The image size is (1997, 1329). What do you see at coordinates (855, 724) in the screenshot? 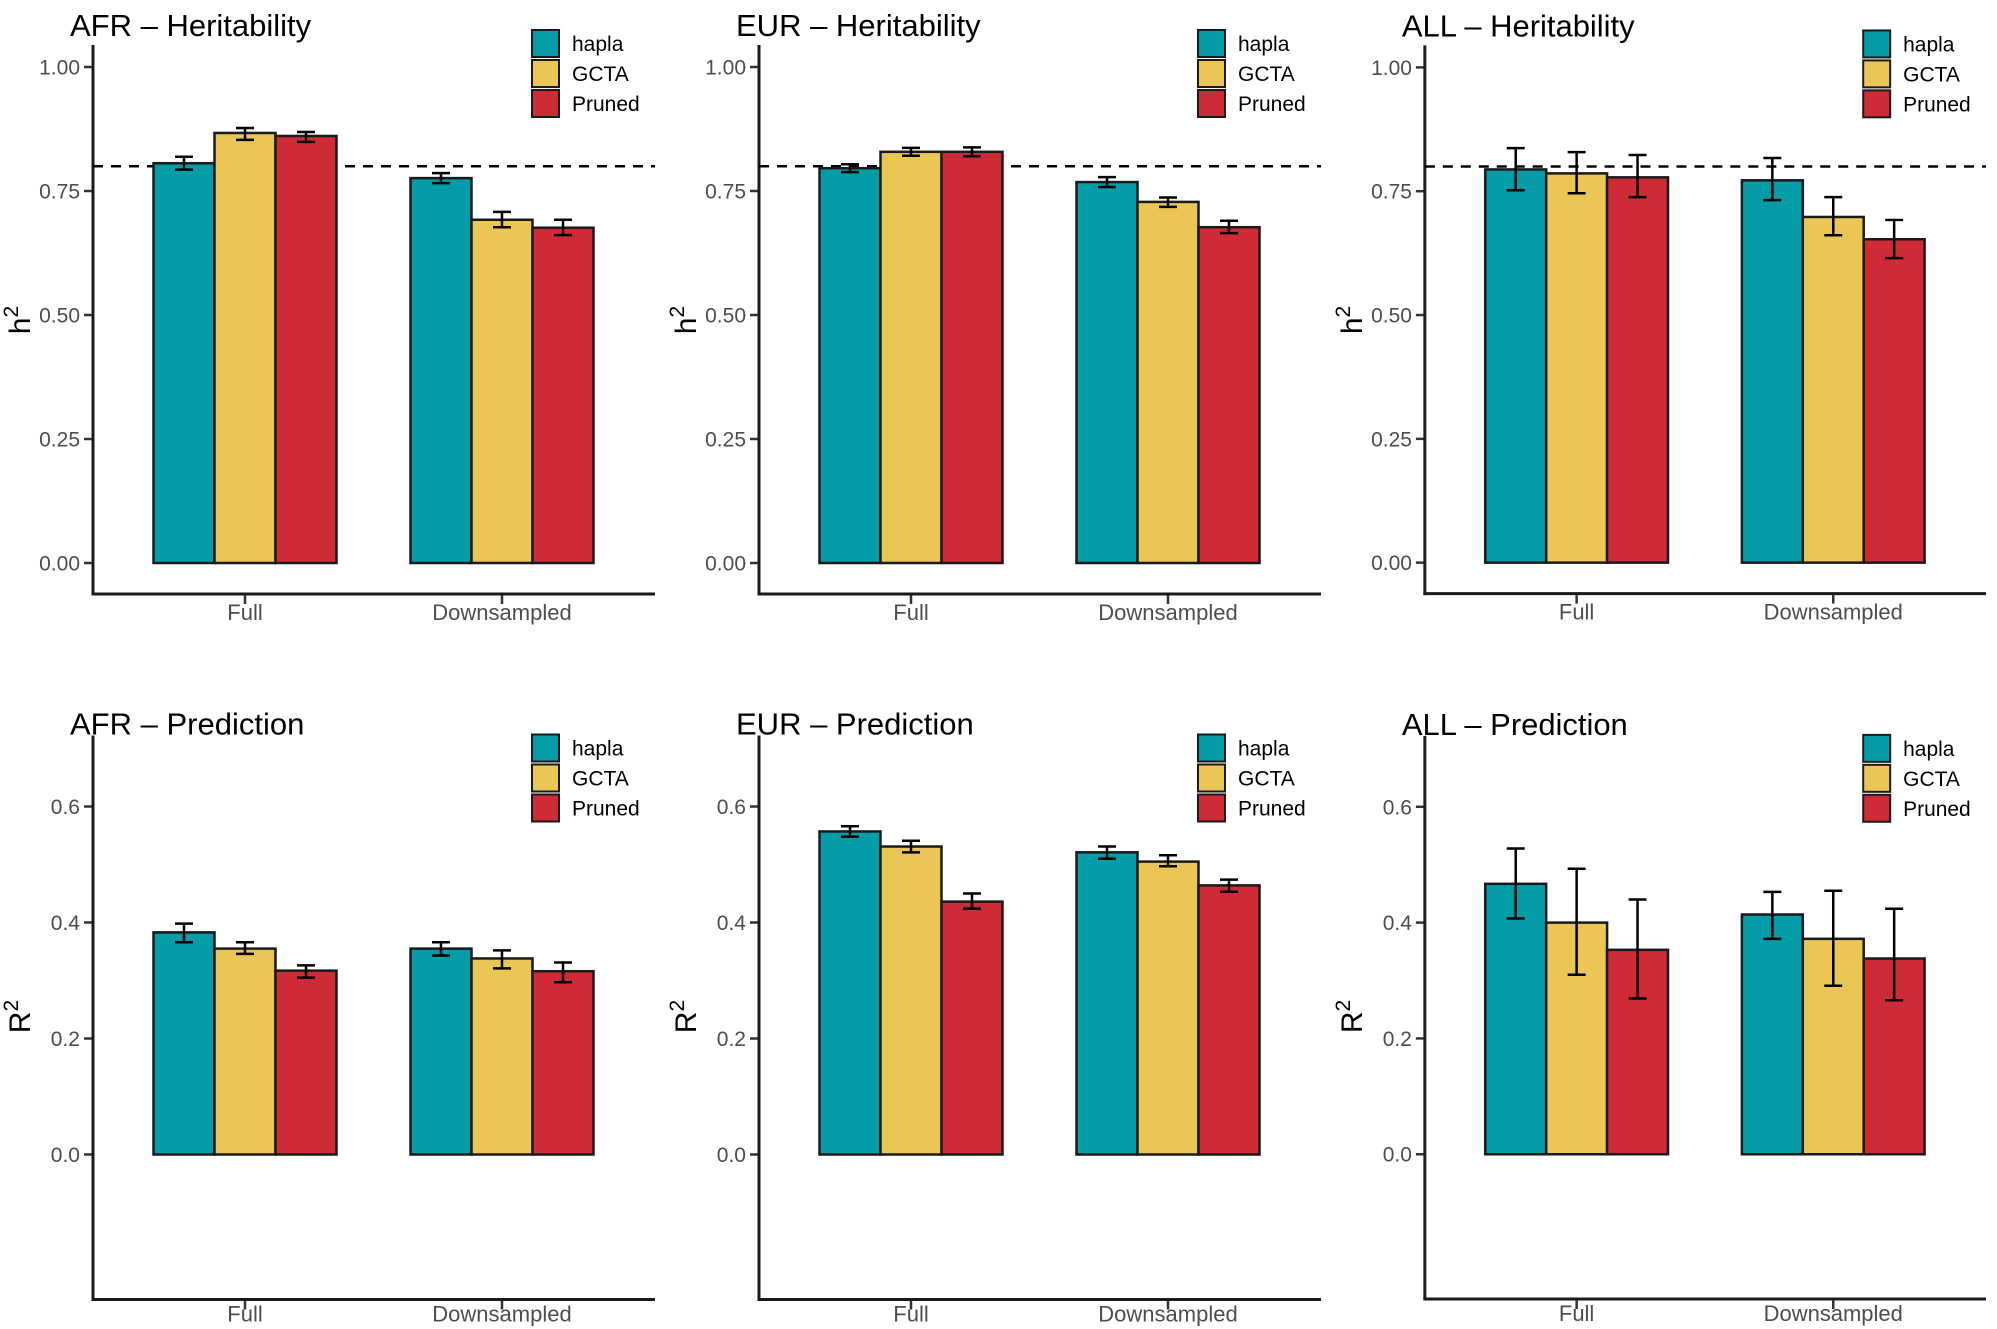
I see `panel-title: EUR – Prediction` at bounding box center [855, 724].